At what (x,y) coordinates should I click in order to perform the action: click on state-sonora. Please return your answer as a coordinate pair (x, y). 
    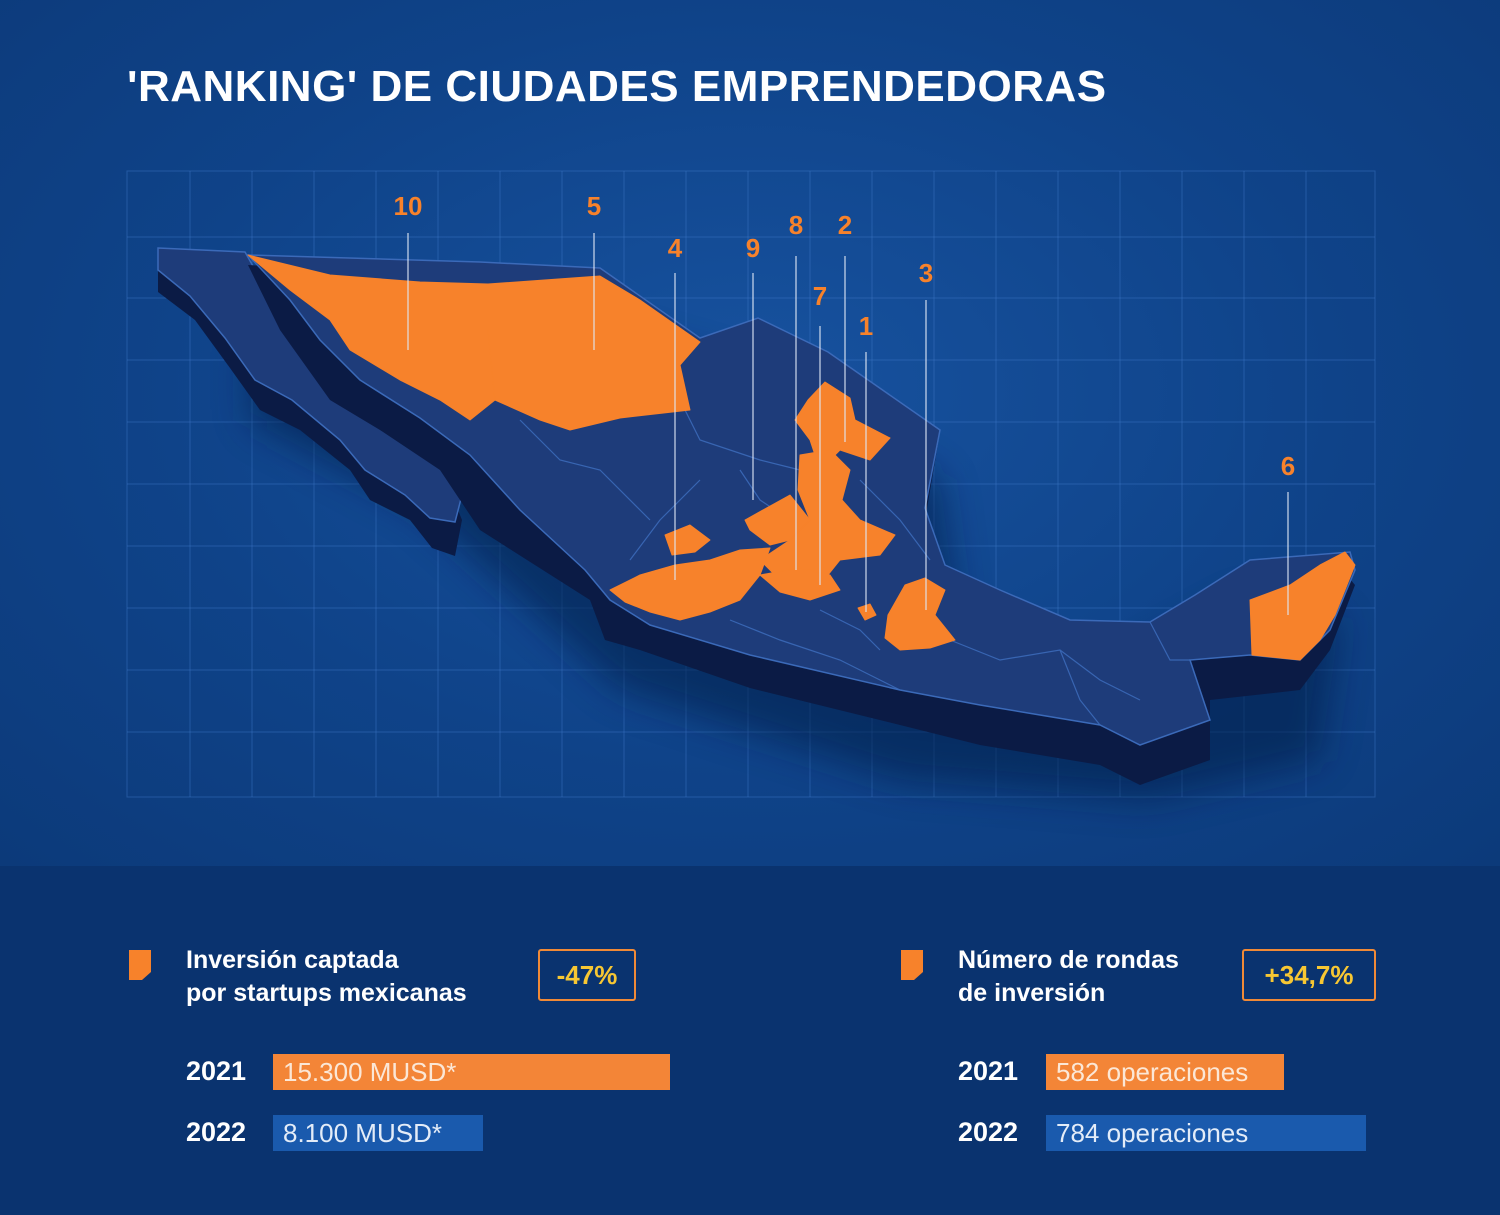
    Looking at the image, I should click on (371, 337).